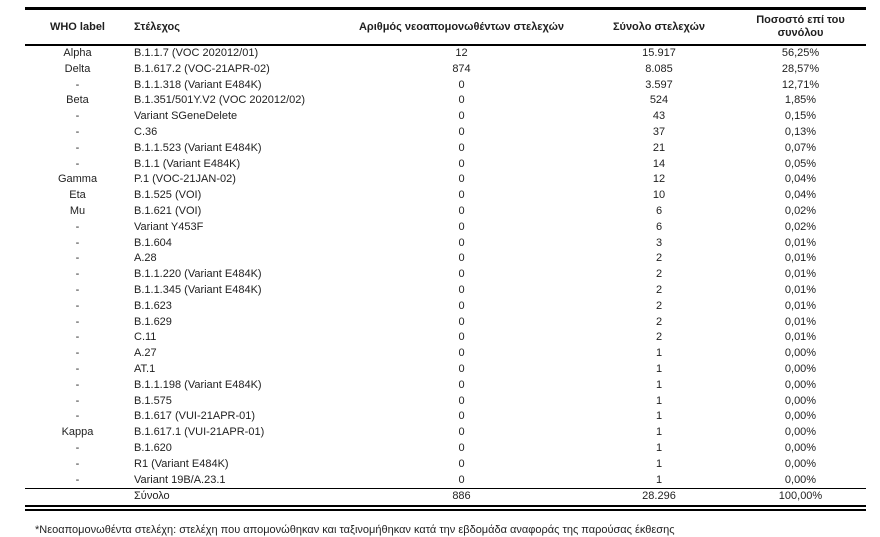  What do you see at coordinates (445, 433) in the screenshot?
I see `table-row: Kappa B.1.617.1 (VUI-21APR-01) 0 1 0,00%` at bounding box center [445, 433].